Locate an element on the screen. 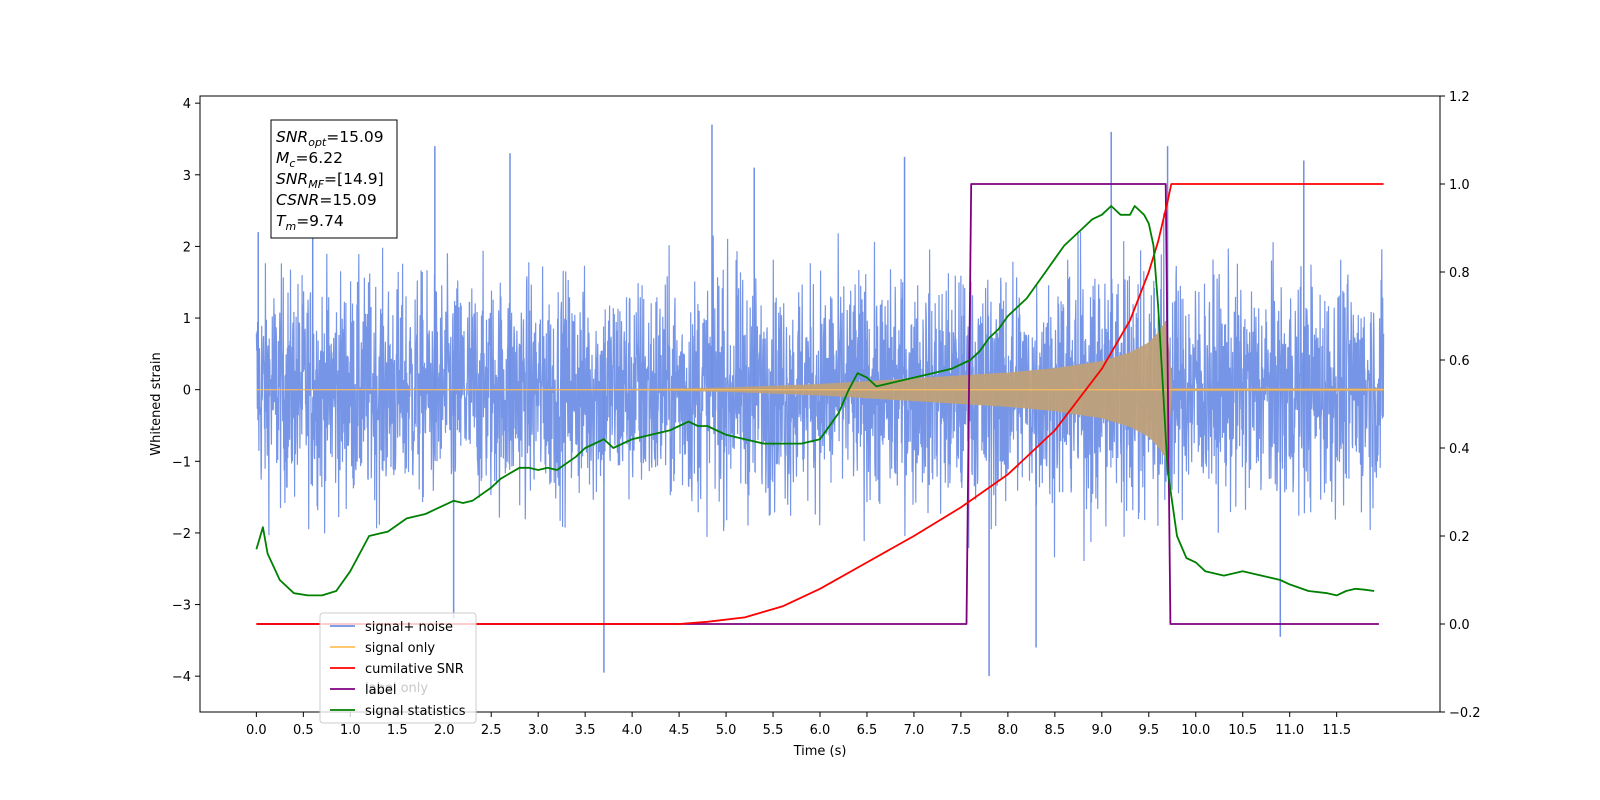 The width and height of the screenshot is (1600, 800). x-tick-label: 2.5 is located at coordinates (491, 730).